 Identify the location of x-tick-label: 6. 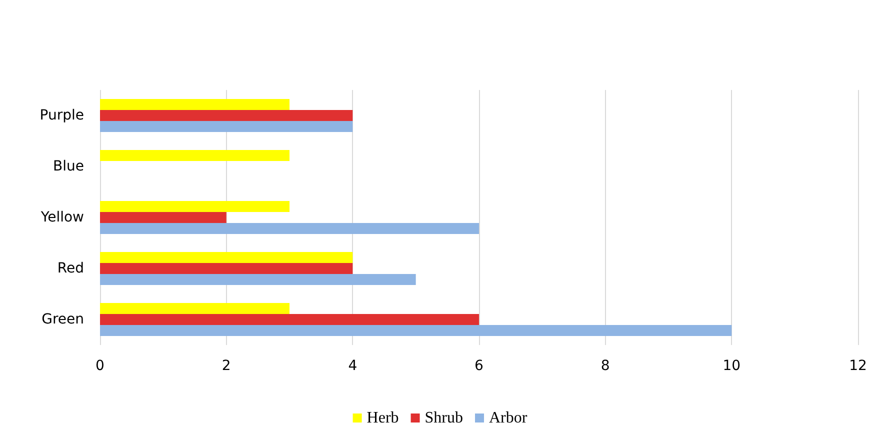
(479, 366).